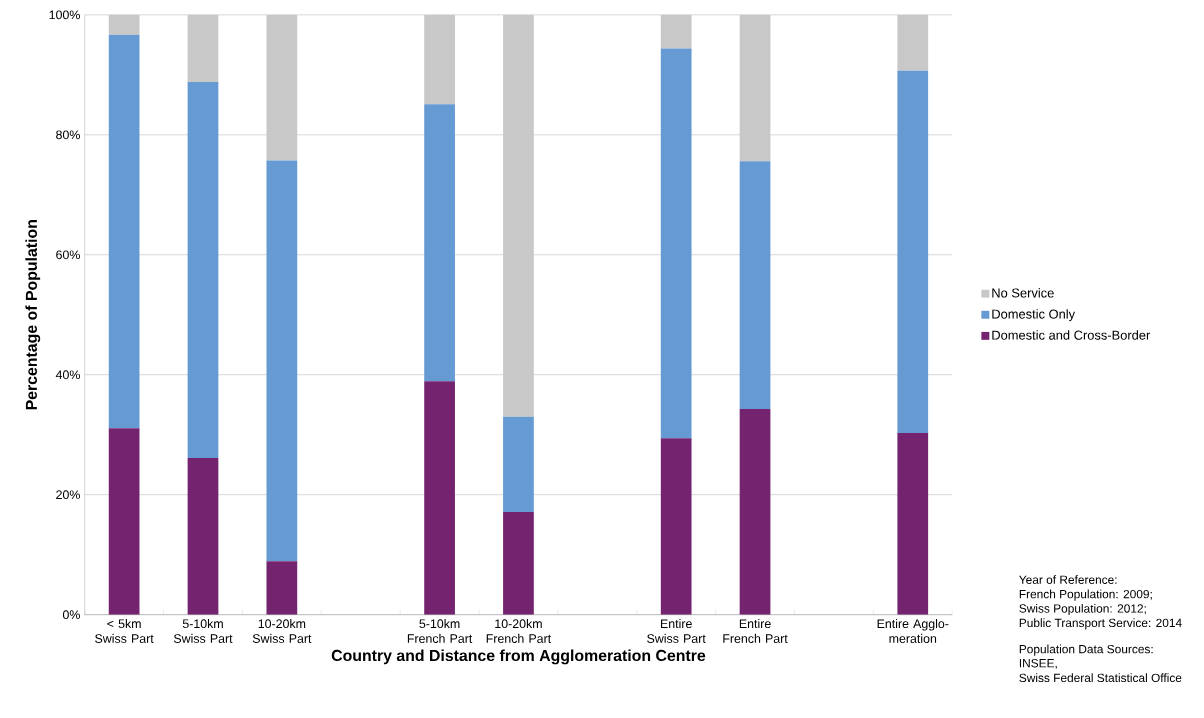 Image resolution: width=1204 pixels, height=718 pixels. Describe the element at coordinates (71, 615) in the screenshot. I see `y-tick-label: 0%` at that location.